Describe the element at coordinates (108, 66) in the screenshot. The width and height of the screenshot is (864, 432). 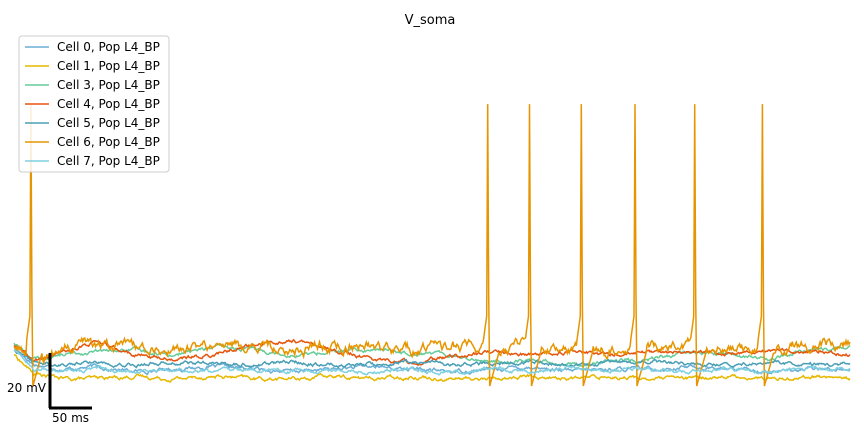
I see `legend-label-1: Cell 1, Pop L4_BP` at that location.